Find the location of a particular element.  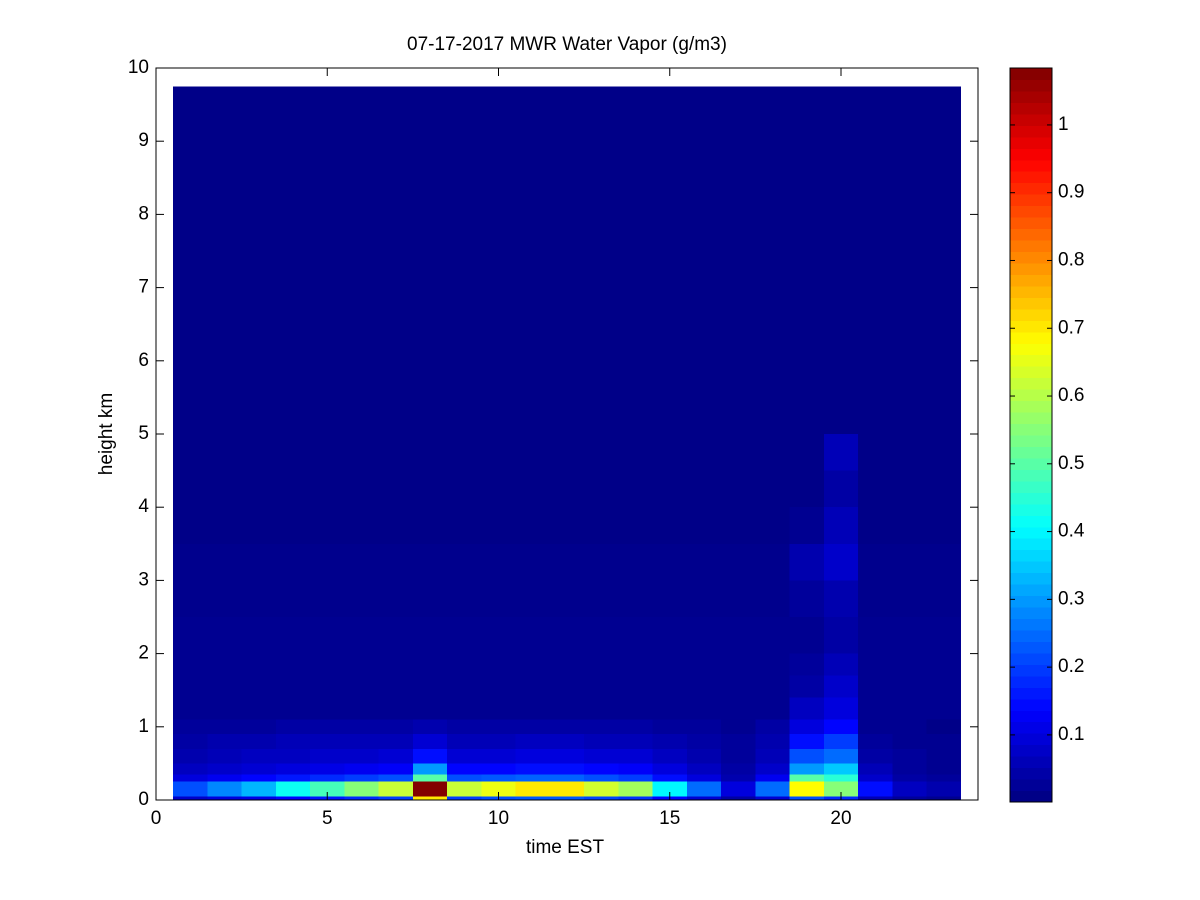

y-tick-label: 4 is located at coordinates (143, 506).